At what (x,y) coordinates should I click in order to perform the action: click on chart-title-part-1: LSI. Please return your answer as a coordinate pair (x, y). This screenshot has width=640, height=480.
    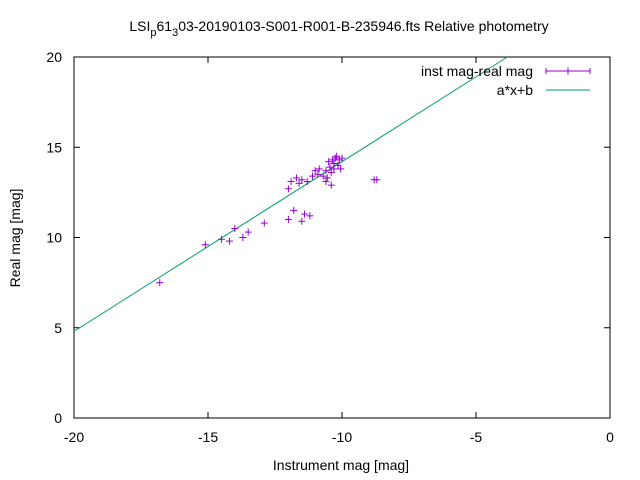
    Looking at the image, I should click on (139, 26).